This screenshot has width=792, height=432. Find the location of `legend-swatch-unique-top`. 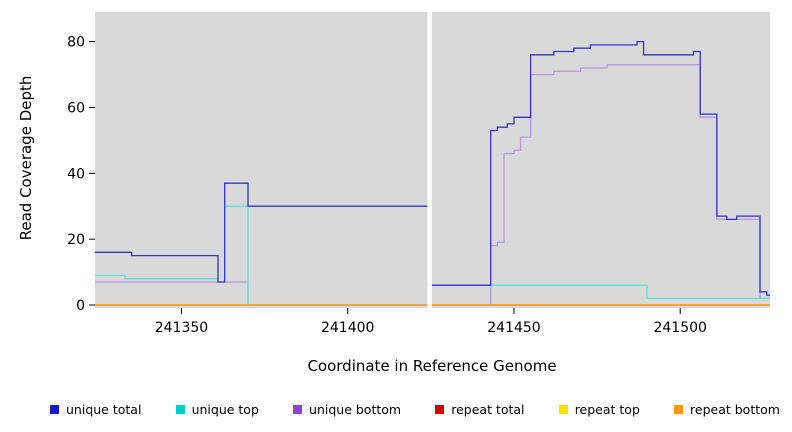

legend-swatch-unique-top is located at coordinates (180, 409).